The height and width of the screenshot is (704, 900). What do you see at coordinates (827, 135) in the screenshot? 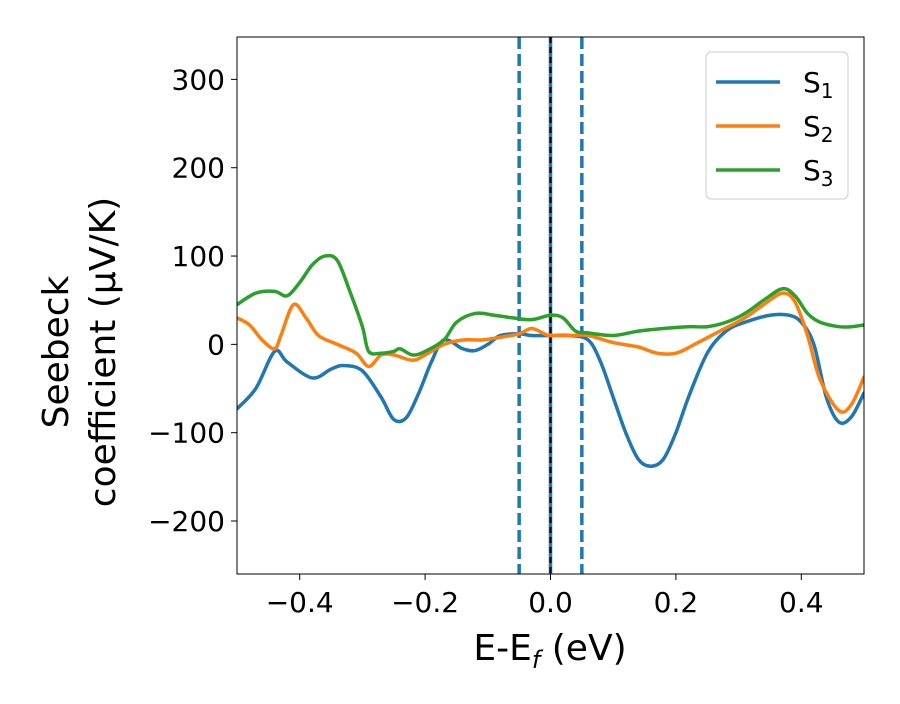
I see `legend-label-sub: 2` at bounding box center [827, 135].